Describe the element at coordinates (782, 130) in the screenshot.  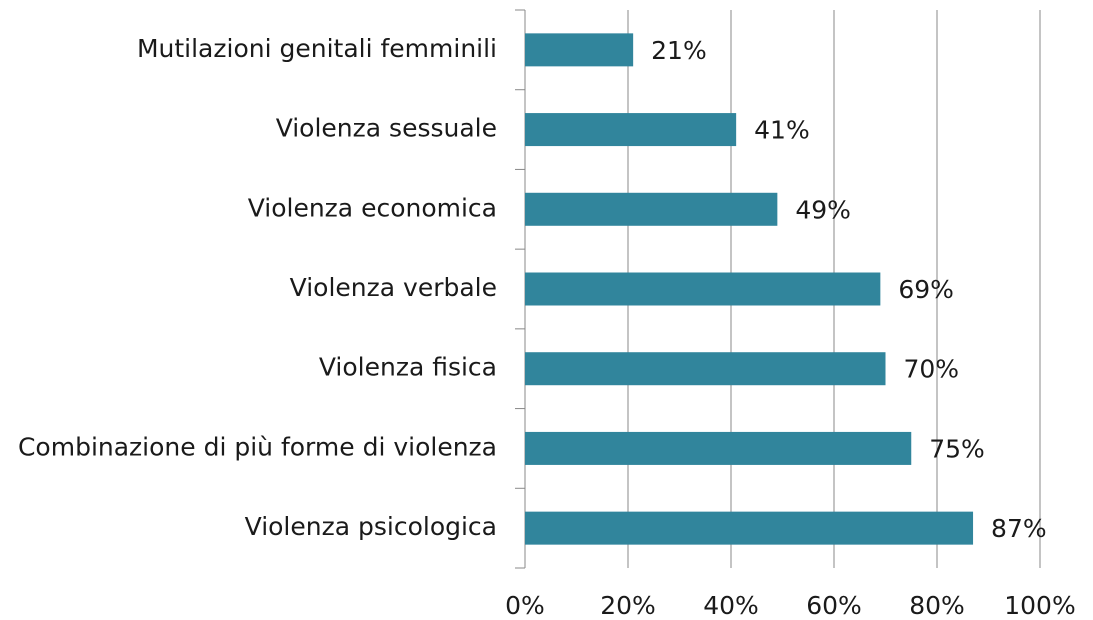
I see `value-label: 41%` at that location.